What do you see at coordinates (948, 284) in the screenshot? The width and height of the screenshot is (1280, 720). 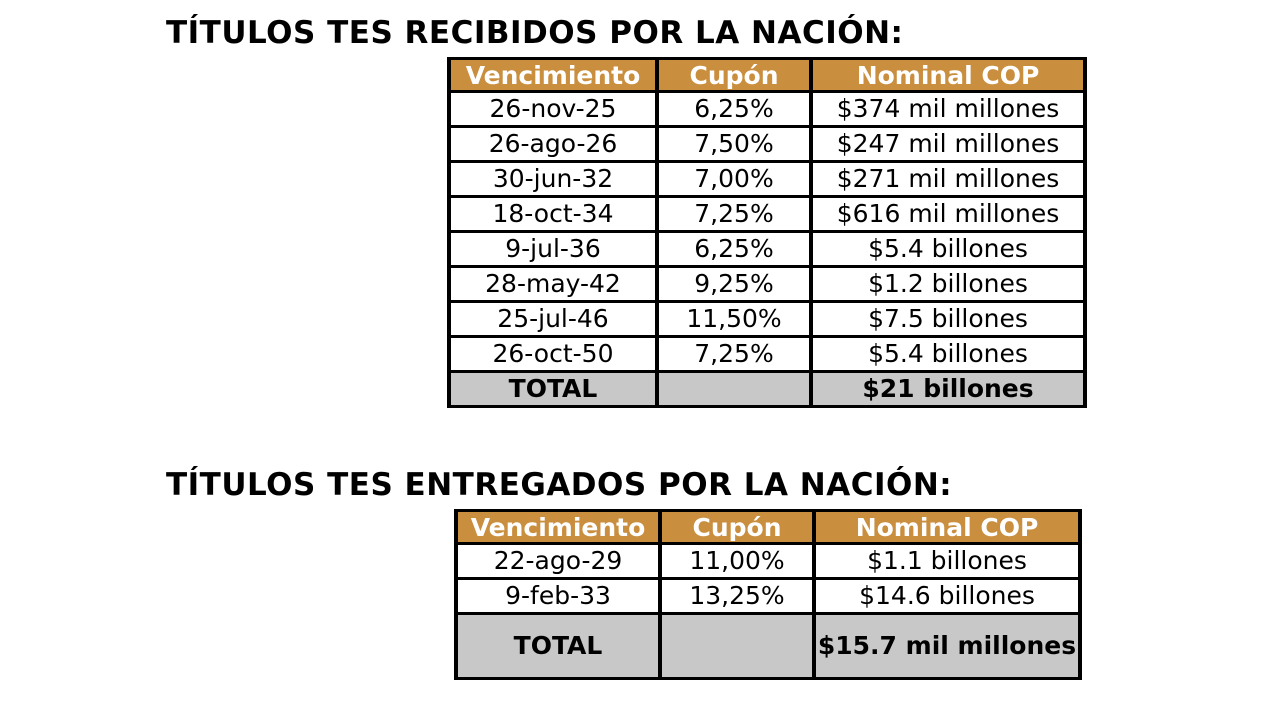 I see `cell-nominal: $1.2 billones` at bounding box center [948, 284].